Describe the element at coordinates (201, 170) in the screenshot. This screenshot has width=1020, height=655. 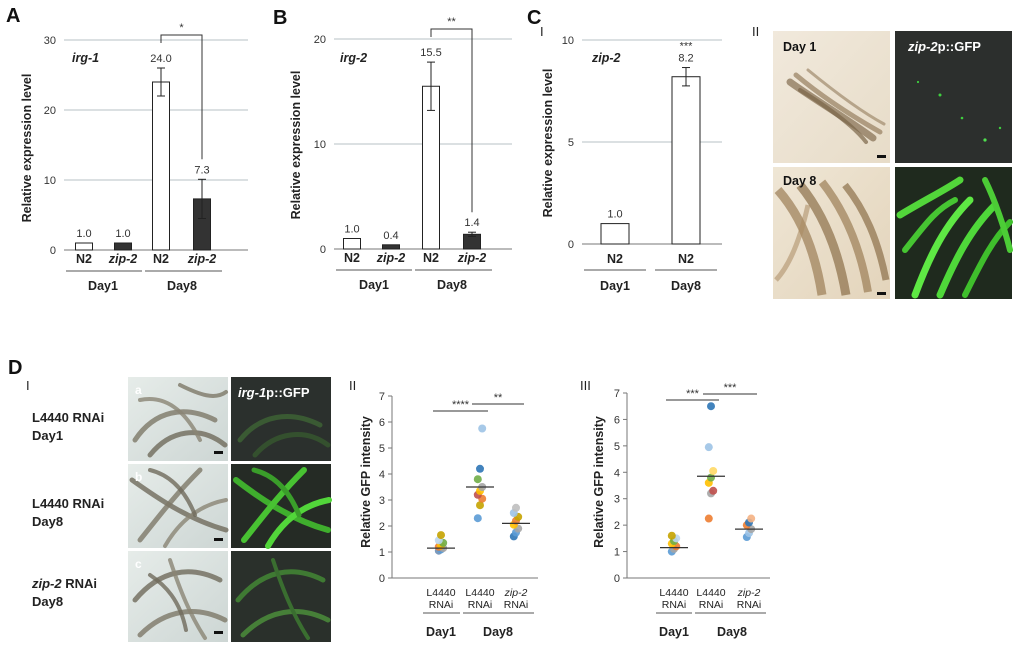
I see `data-label: 7.3` at that location.